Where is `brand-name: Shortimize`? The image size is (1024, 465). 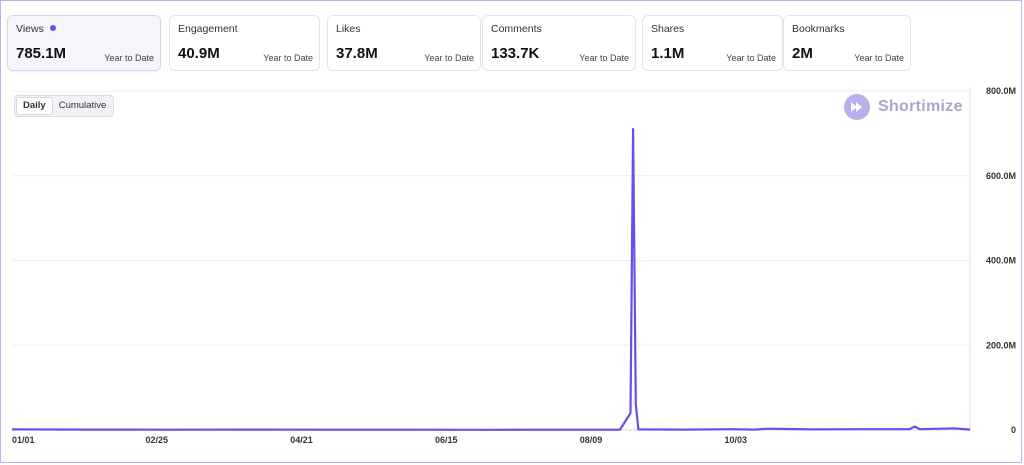 brand-name: Shortimize is located at coordinates (920, 106).